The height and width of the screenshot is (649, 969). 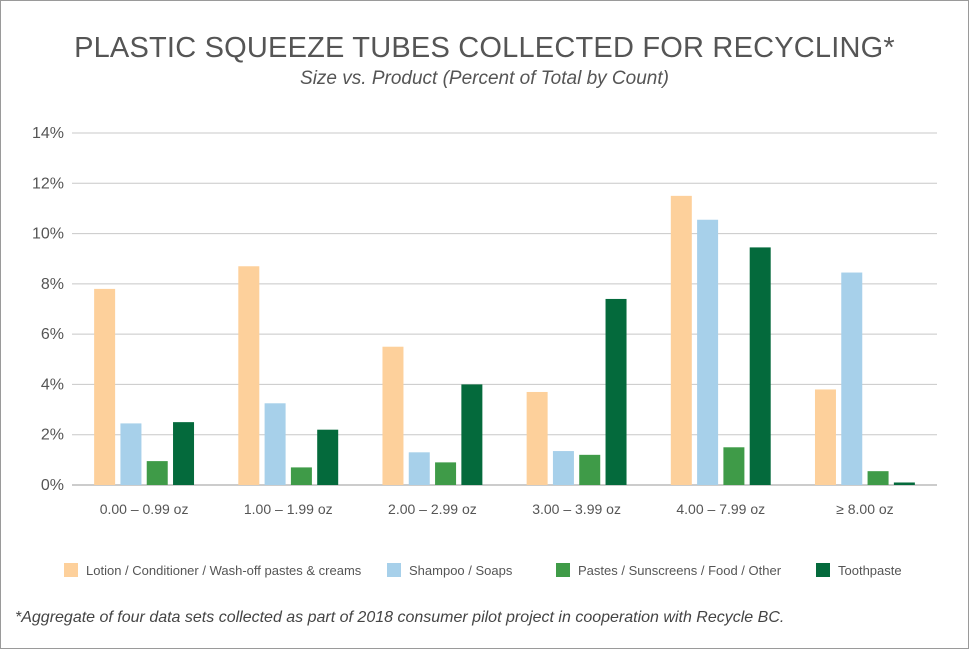 What do you see at coordinates (576, 509) in the screenshot?
I see `x-category-label: 3.00 – 3.99 oz` at bounding box center [576, 509].